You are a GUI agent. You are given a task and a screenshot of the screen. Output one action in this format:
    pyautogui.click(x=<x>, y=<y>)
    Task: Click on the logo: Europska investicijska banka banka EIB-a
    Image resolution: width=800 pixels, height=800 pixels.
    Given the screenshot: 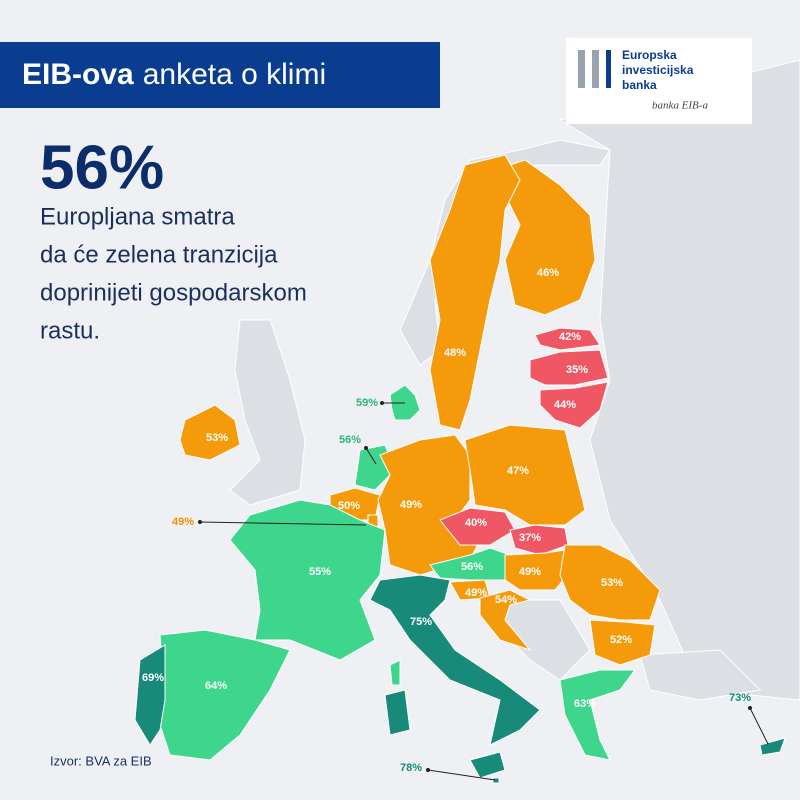 What is the action you would take?
    pyautogui.click(x=659, y=81)
    